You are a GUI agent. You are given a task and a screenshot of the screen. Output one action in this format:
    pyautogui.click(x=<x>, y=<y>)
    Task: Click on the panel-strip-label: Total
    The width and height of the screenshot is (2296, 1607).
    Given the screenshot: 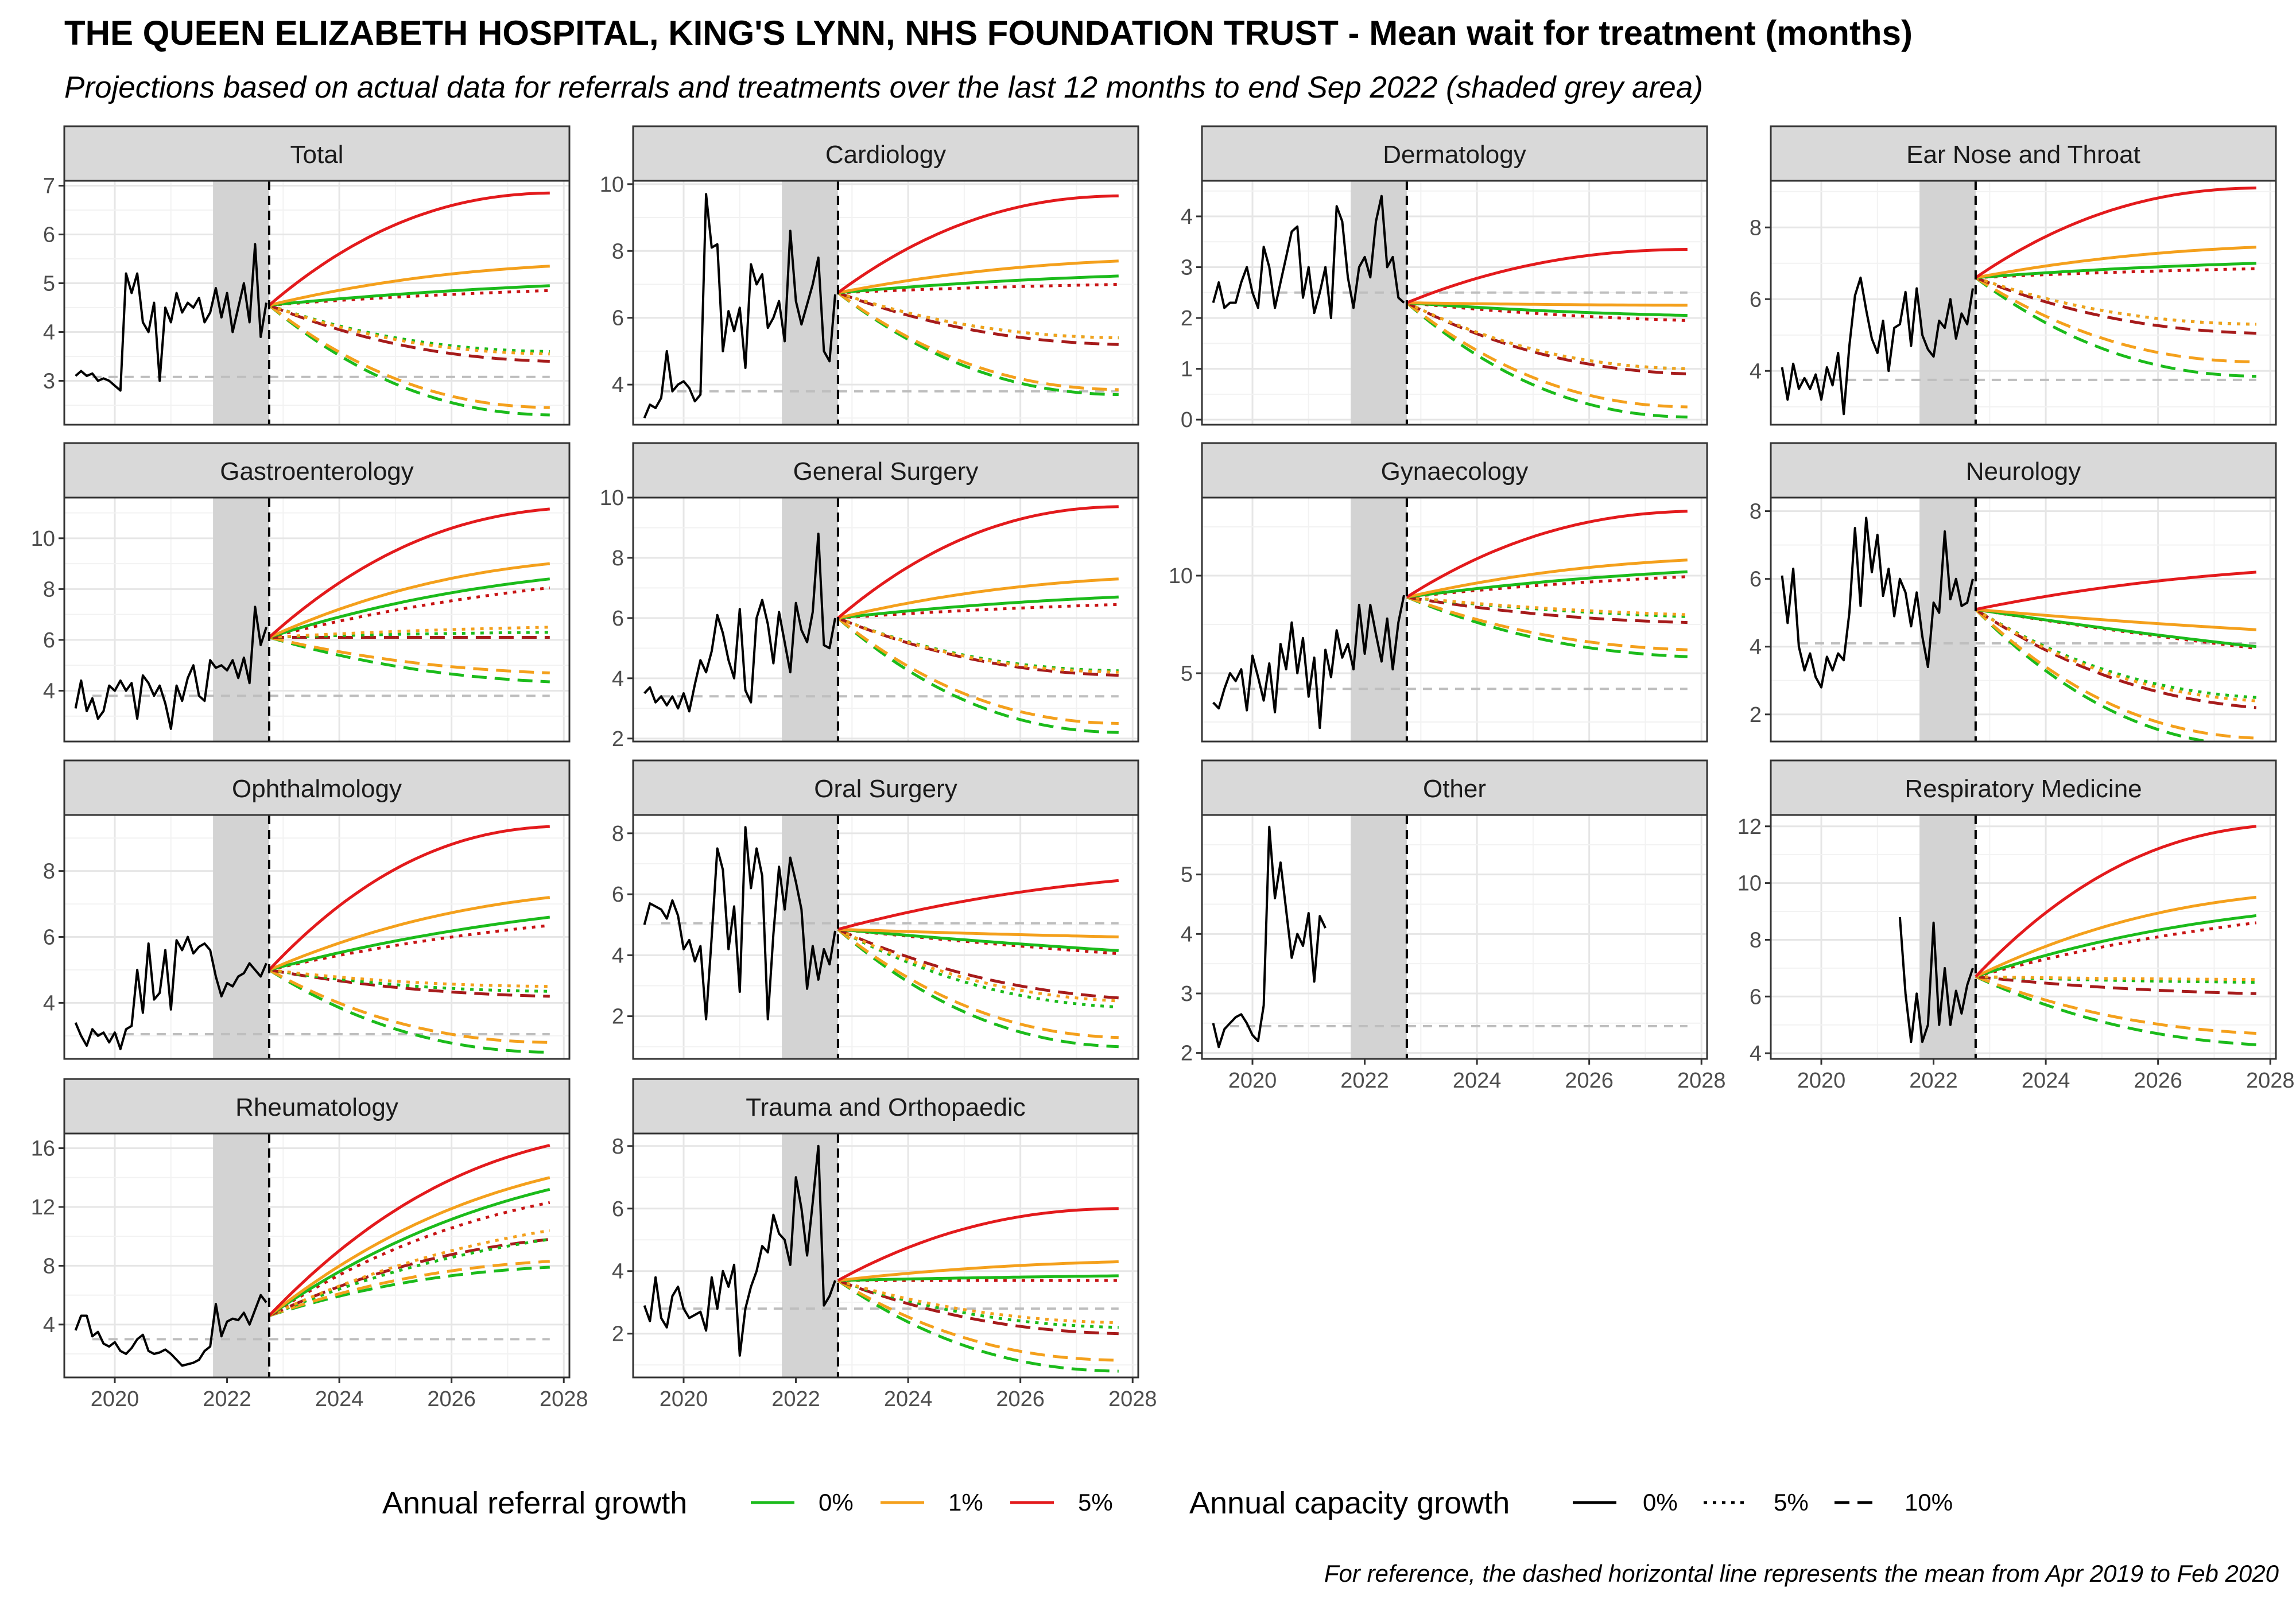 What is the action you would take?
    pyautogui.click(x=317, y=155)
    